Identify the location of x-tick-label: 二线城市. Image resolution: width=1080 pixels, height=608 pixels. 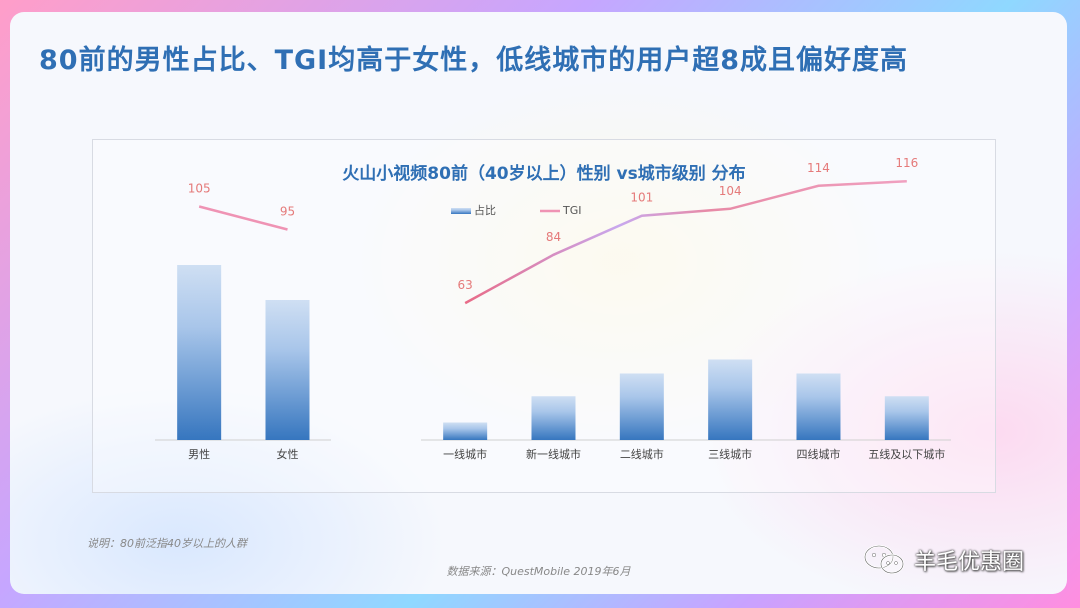
(642, 454).